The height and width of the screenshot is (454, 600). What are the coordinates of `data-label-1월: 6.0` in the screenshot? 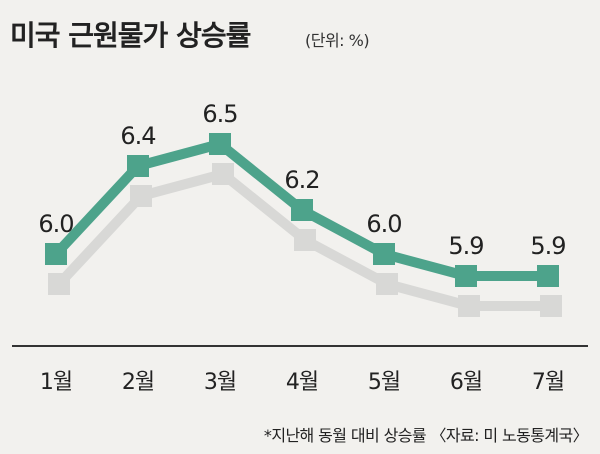 It's located at (55, 224).